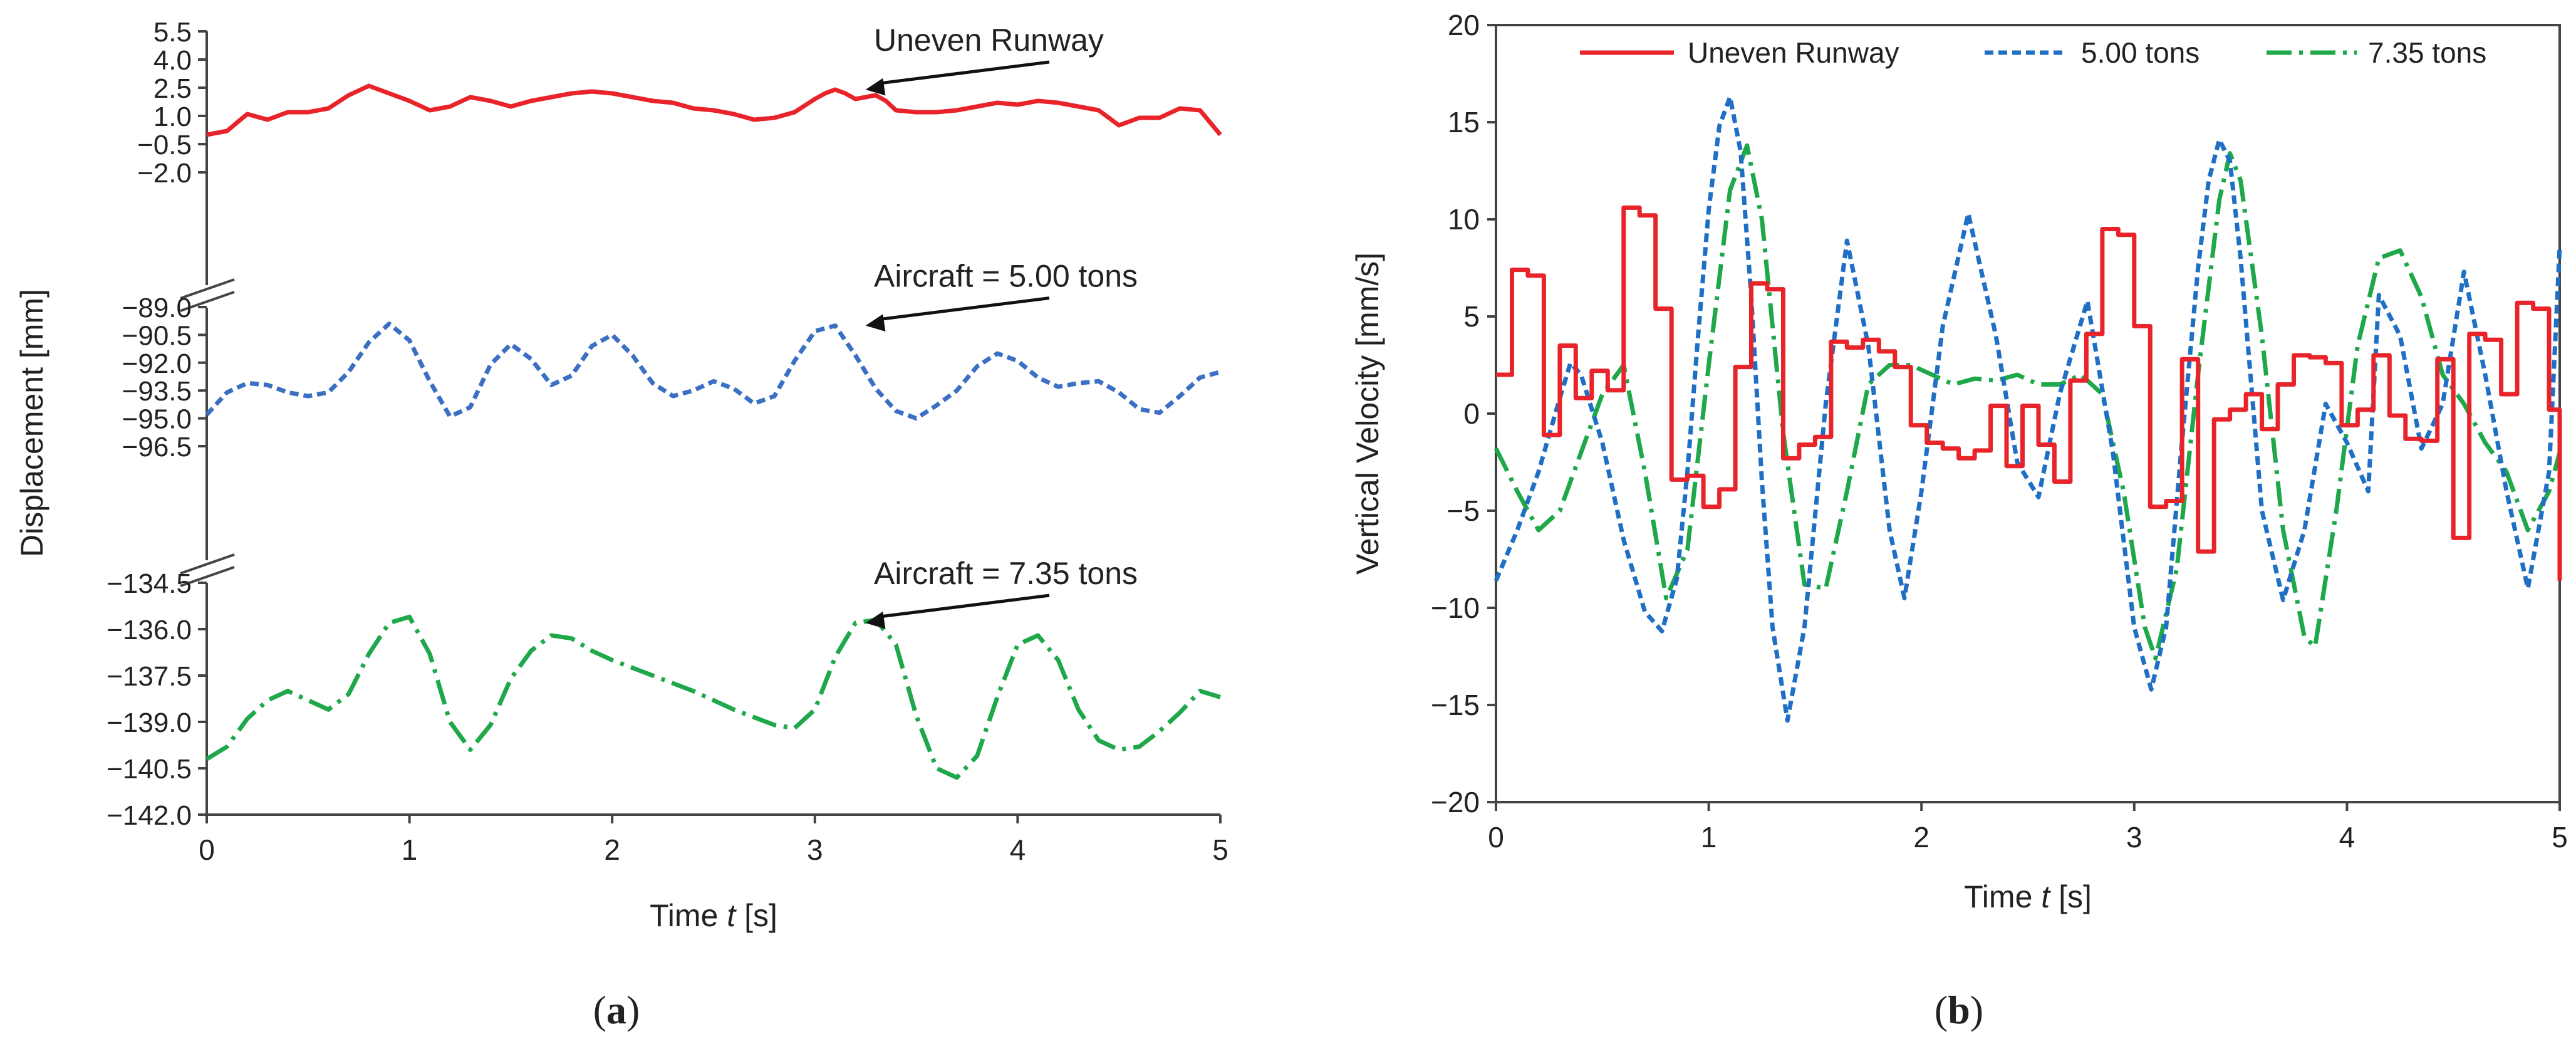 Image resolution: width=2576 pixels, height=1039 pixels. Describe the element at coordinates (1976, 1010) in the screenshot. I see `panel-b-caption-close: )` at that location.